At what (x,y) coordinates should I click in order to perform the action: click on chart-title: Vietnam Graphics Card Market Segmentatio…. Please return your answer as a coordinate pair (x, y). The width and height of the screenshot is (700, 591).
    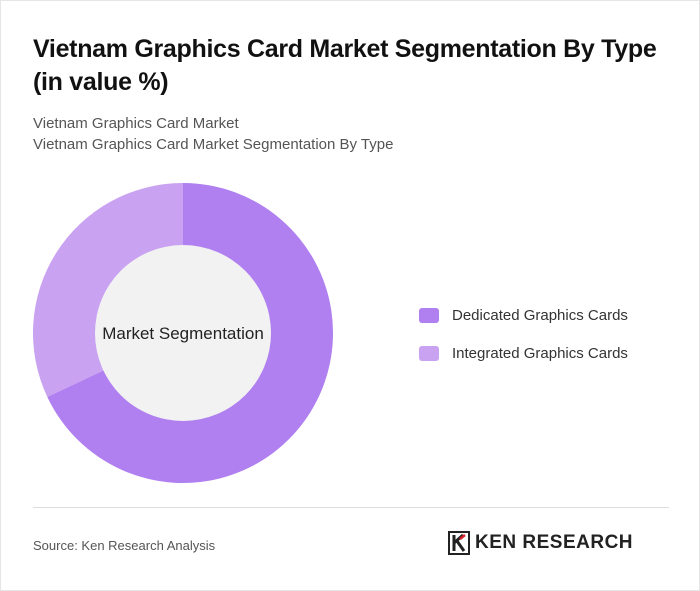
    Looking at the image, I should click on (345, 65).